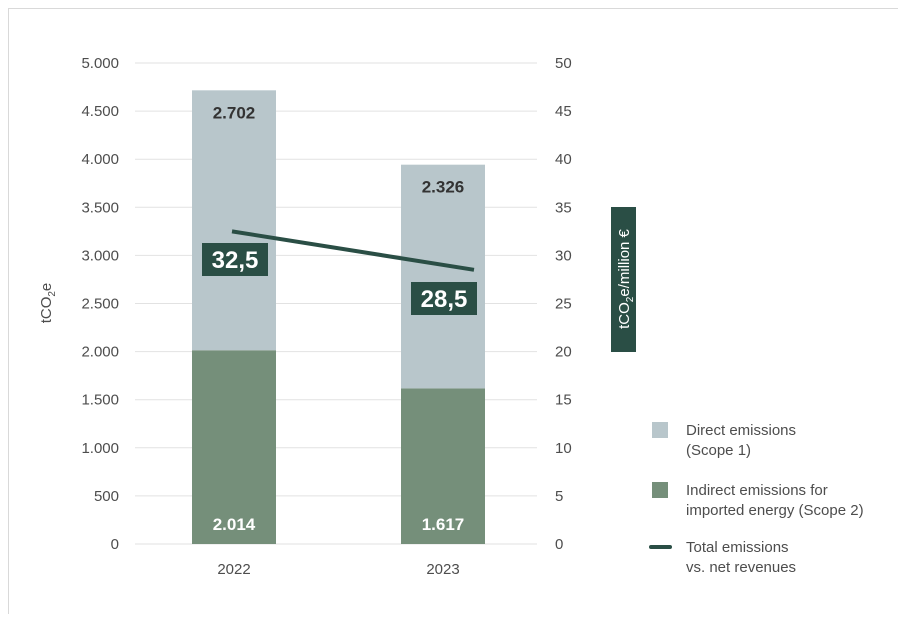  I want to click on ratio-line: 32,5 28,5, so click(339, 272).